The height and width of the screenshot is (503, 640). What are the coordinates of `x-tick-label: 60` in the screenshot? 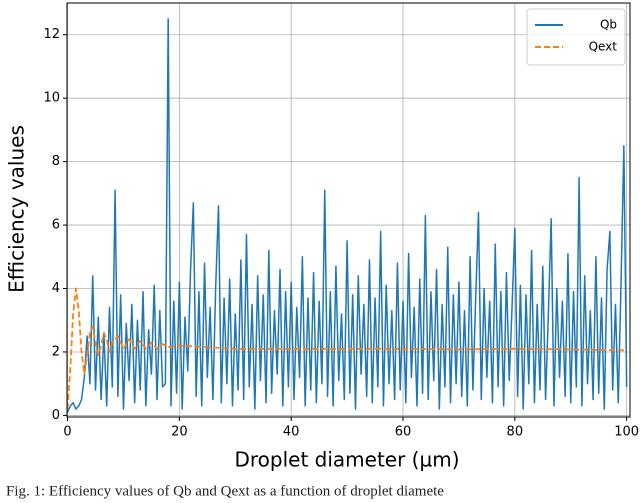 It's located at (403, 432).